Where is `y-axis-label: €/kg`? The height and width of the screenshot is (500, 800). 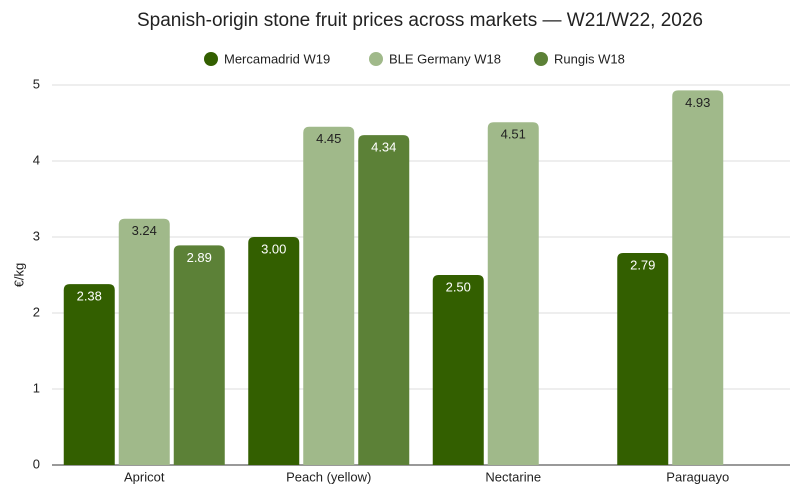
y-axis-label: €/kg is located at coordinates (18, 275).